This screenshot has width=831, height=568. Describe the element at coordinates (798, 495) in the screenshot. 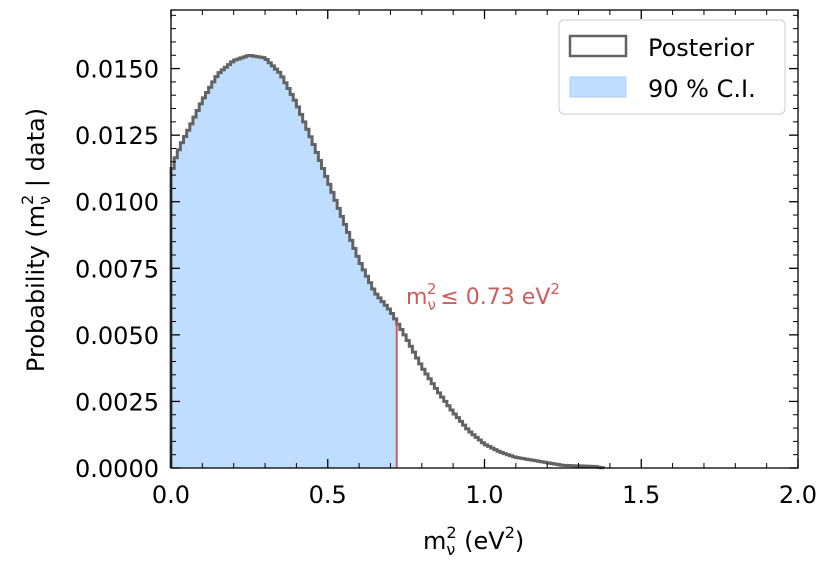

I see `x-tick-label: 2.0` at that location.